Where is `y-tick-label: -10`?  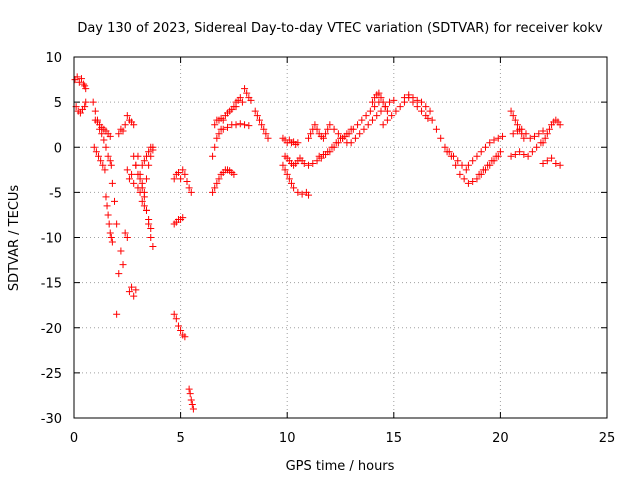 y-tick-label: -10 is located at coordinates (51, 239).